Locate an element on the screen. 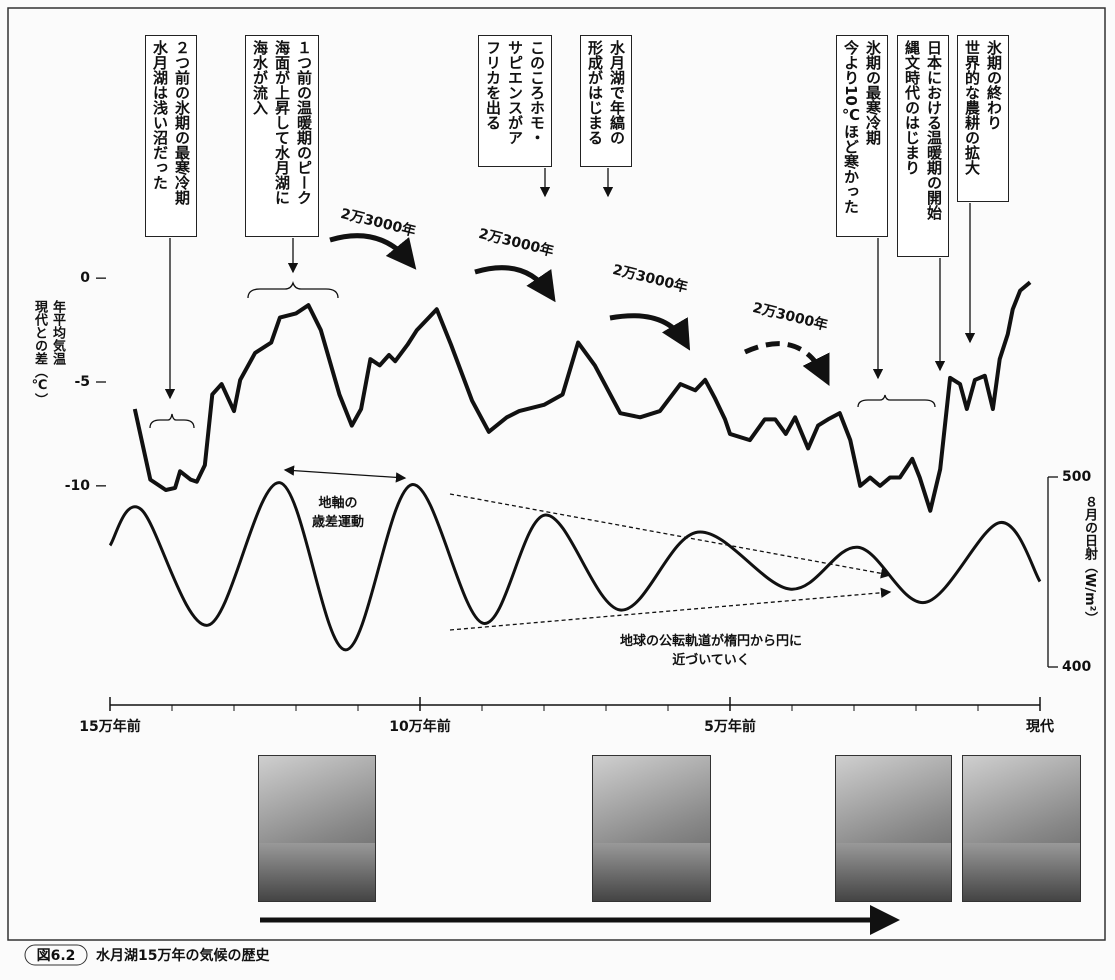 The image size is (1115, 980). chart-title: 水月湖15万年の気候の歴史 is located at coordinates (183, 955).